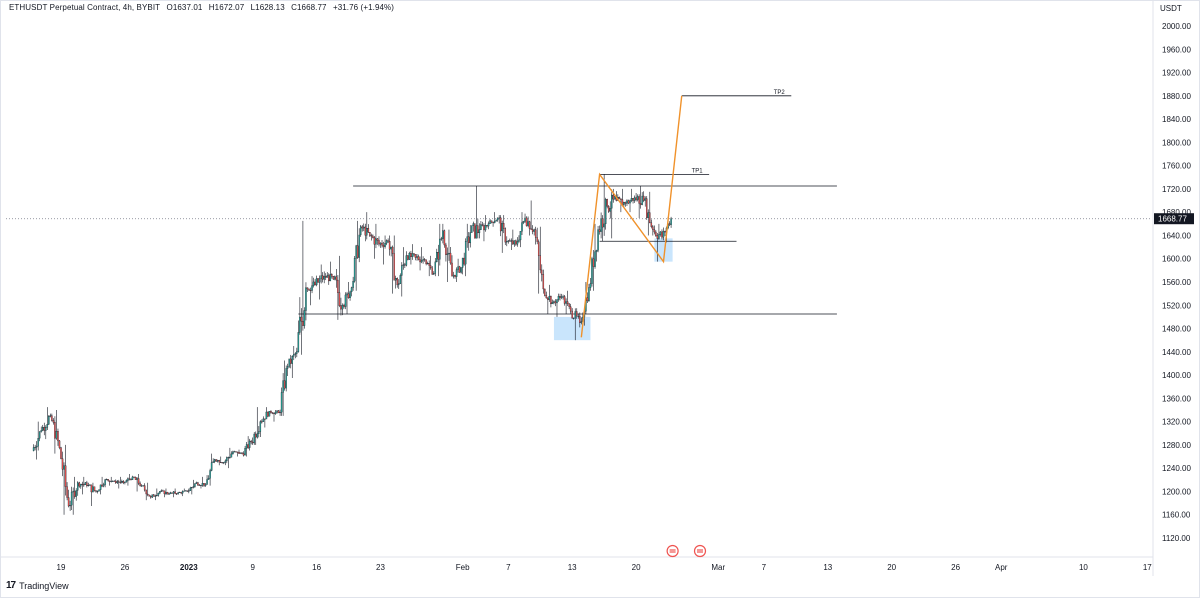  Describe the element at coordinates (1176, 329) in the screenshot. I see `y-tick-label: 1480.00` at that location.